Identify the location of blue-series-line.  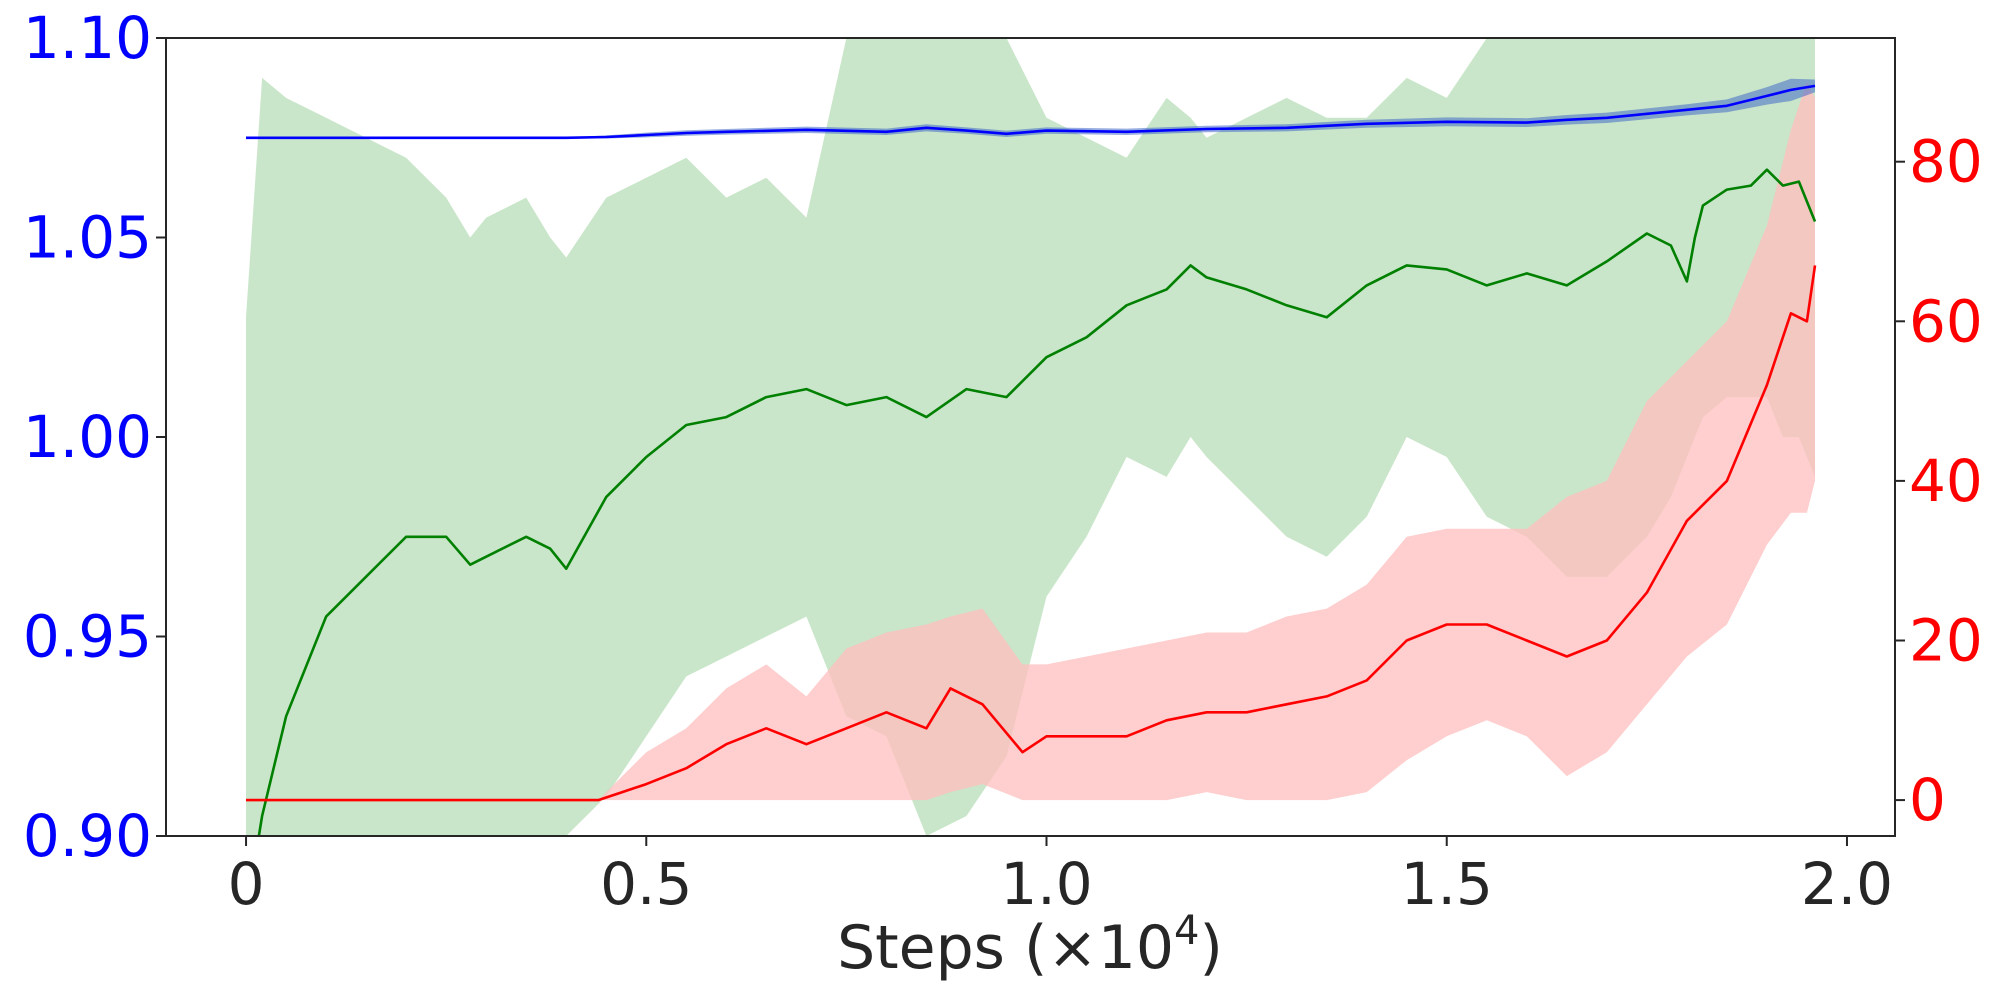
(1031, 112).